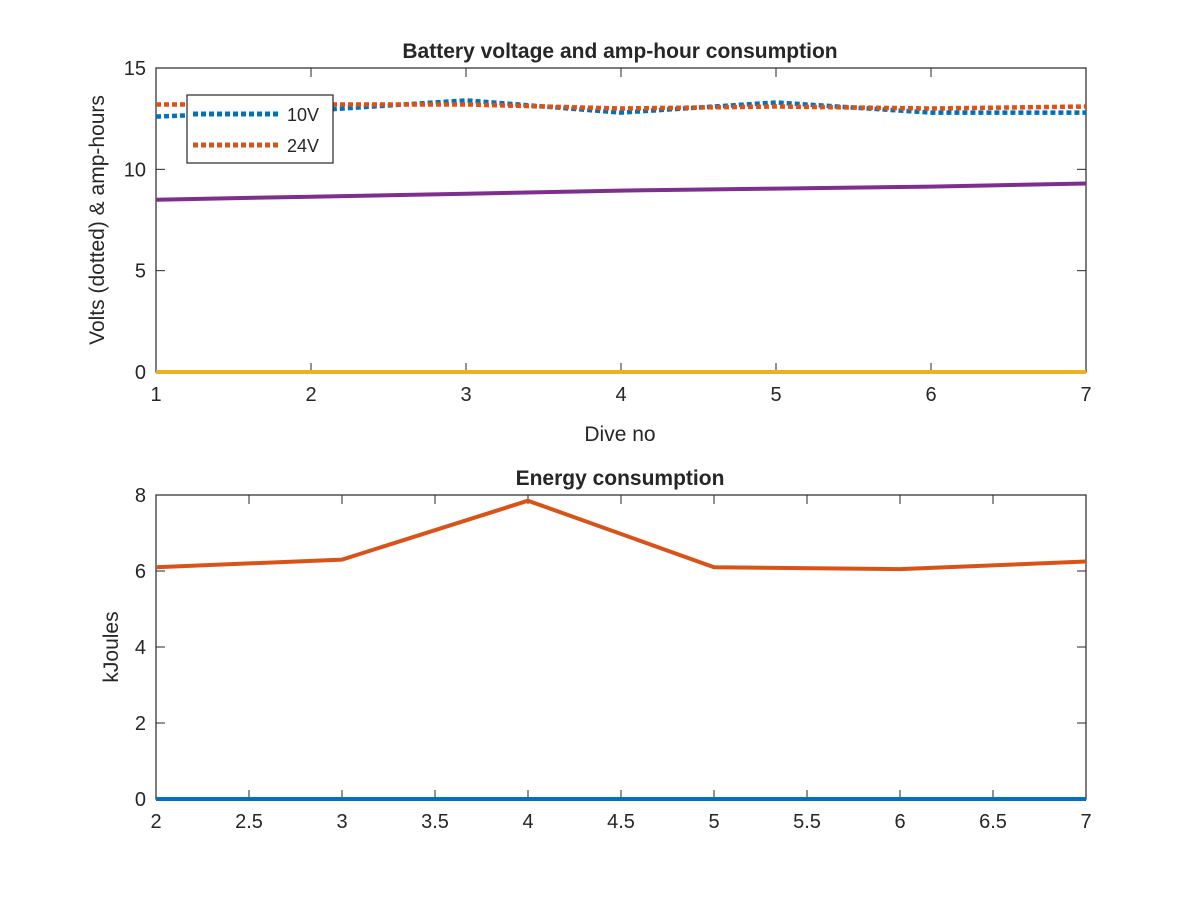  I want to click on energy-x-tick-label: 4.5, so click(621, 822).